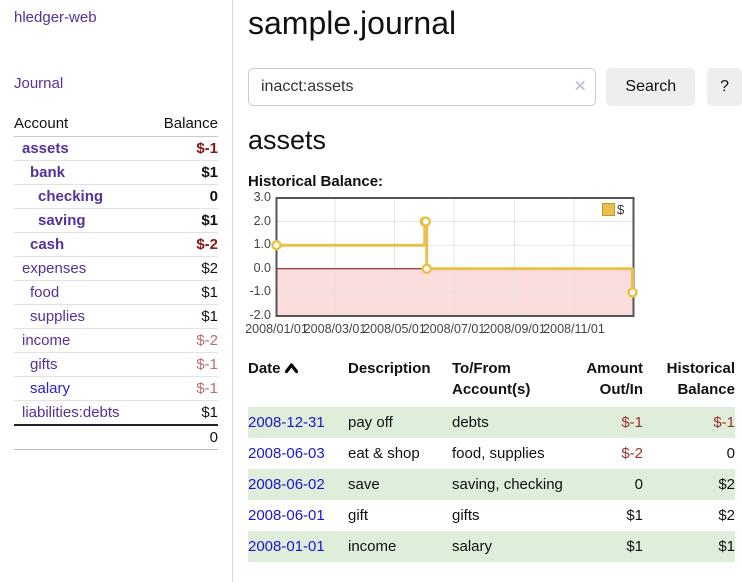  What do you see at coordinates (116, 244) in the screenshot?
I see `account-row: cash $-2` at bounding box center [116, 244].